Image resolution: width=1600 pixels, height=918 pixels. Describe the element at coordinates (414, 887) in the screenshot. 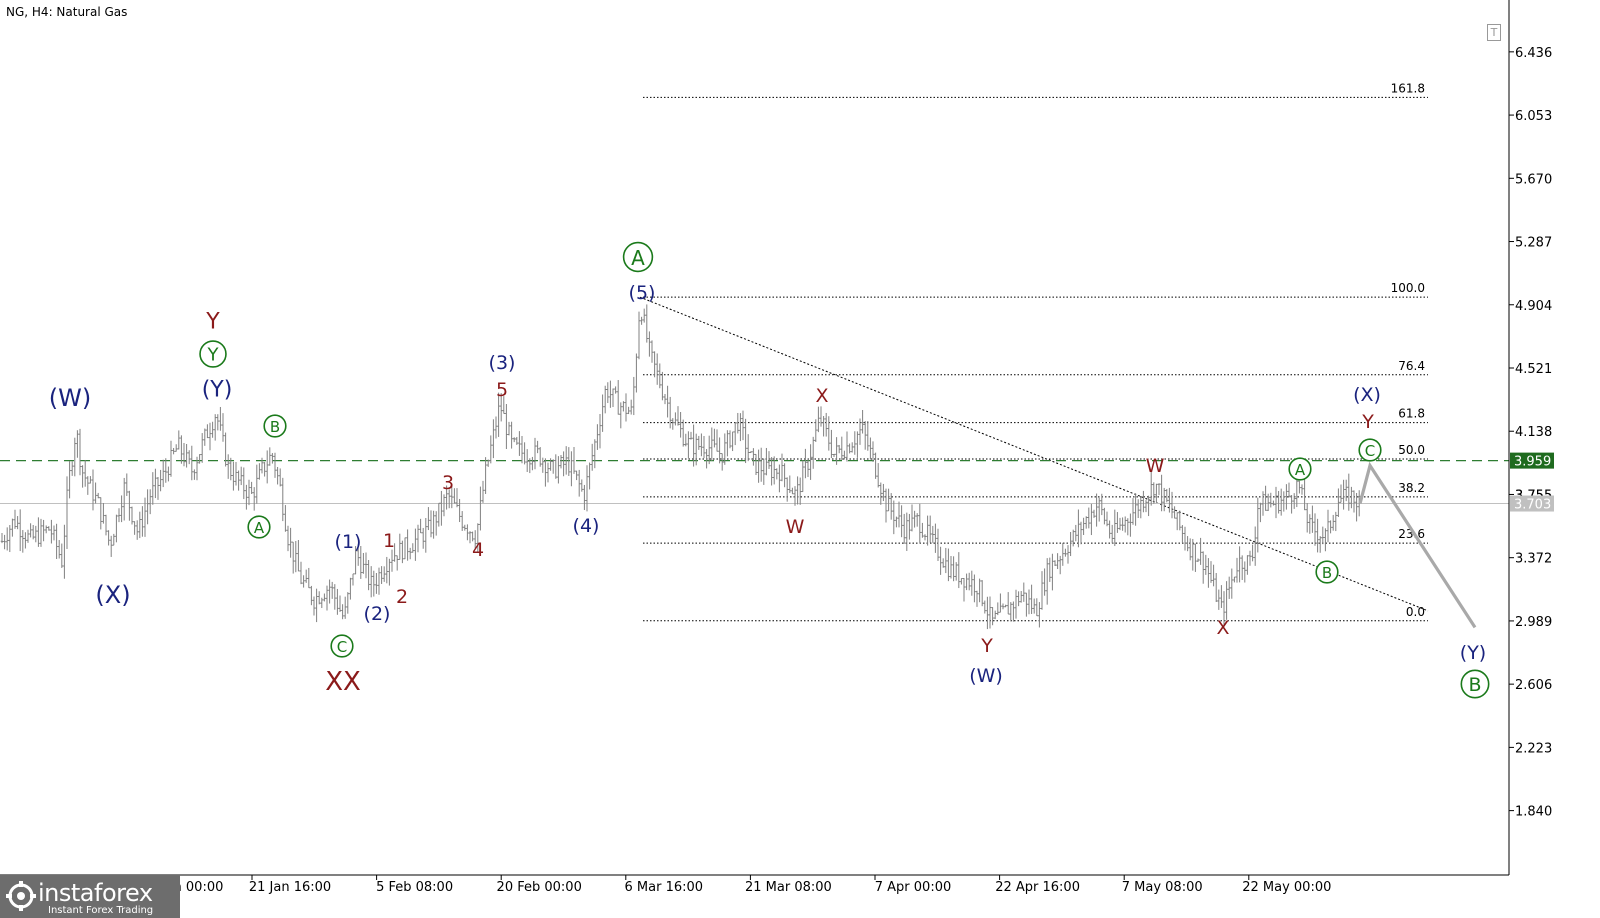

I see `x-tick-label-1: 5 Feb 08:00` at that location.